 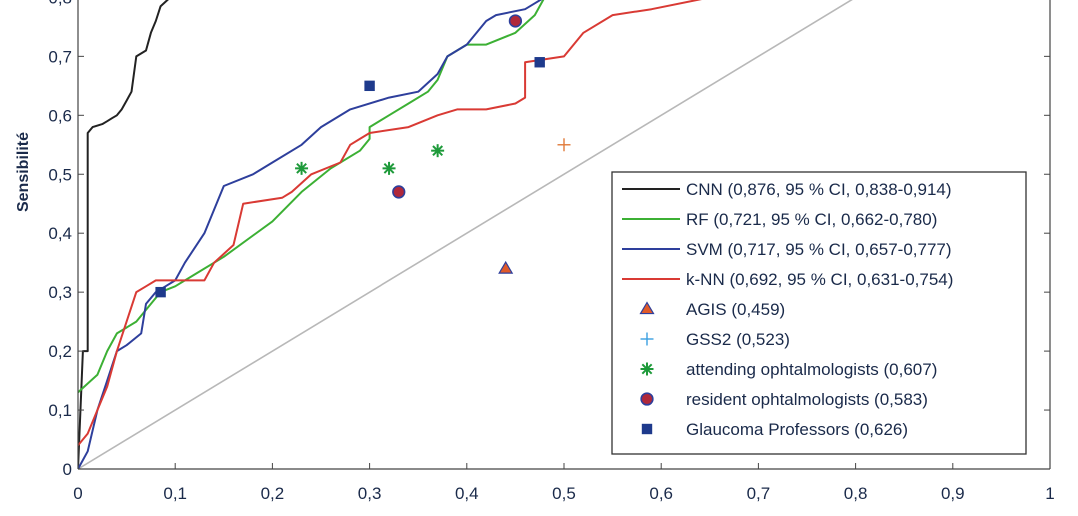 What do you see at coordinates (60, 115) in the screenshot?
I see `y-tick-label: 0,6` at bounding box center [60, 115].